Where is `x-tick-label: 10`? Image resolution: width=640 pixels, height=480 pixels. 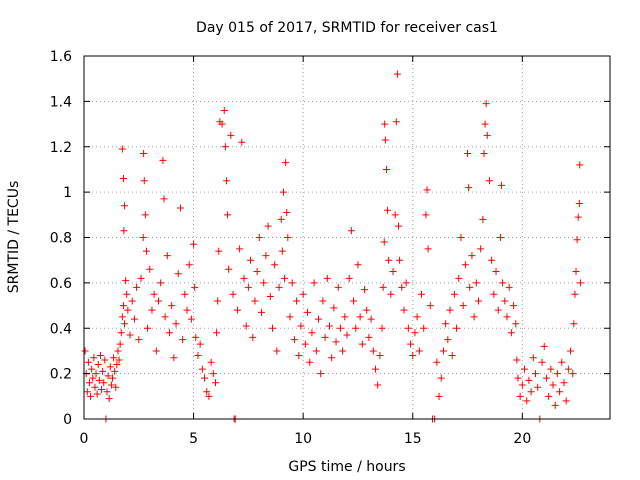
x-tick-label: 10 is located at coordinates (303, 439).